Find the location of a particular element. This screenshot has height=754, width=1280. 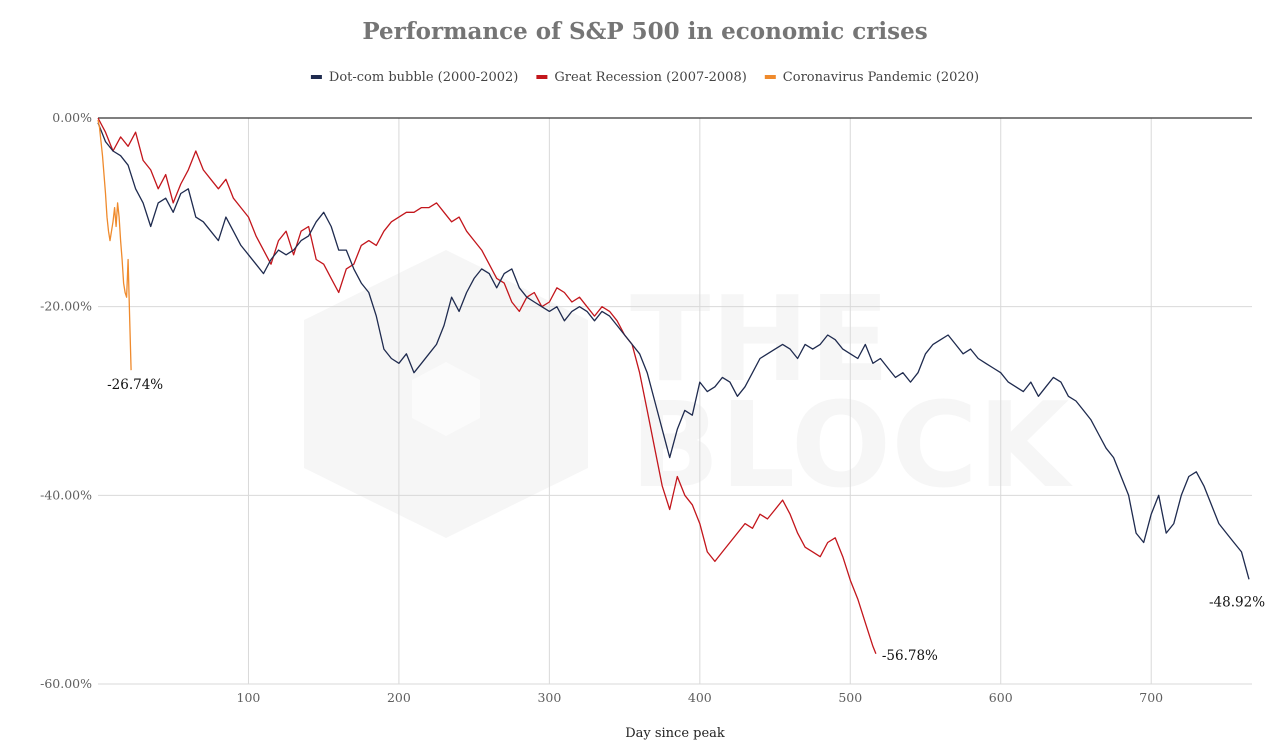

legend-item-0: Dot-com bubble (2000-2002) is located at coordinates (414, 77).